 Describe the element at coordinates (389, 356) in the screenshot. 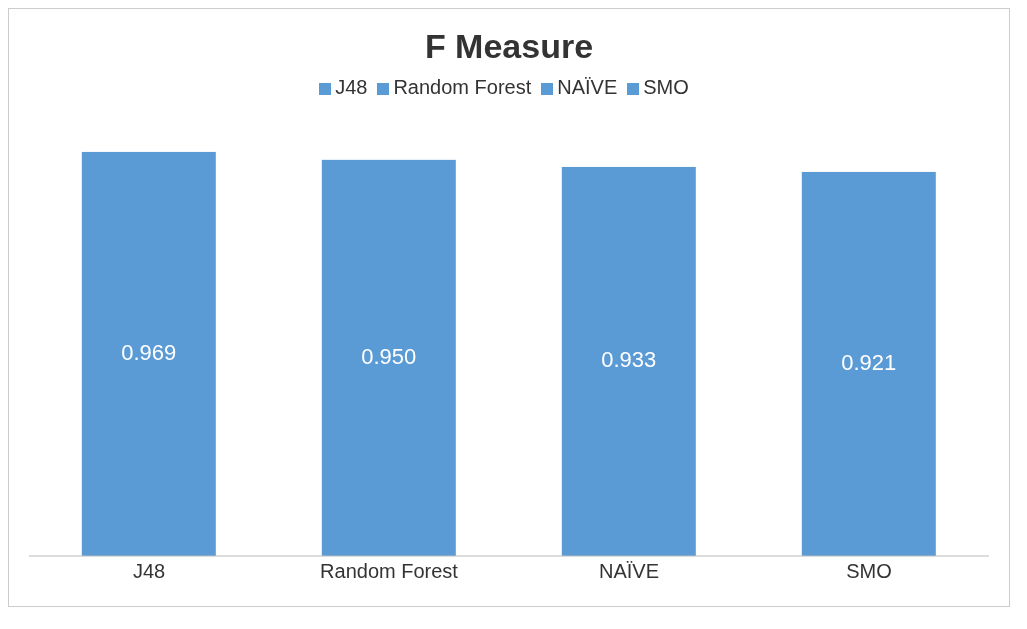

I see `data-label: 0.950` at that location.